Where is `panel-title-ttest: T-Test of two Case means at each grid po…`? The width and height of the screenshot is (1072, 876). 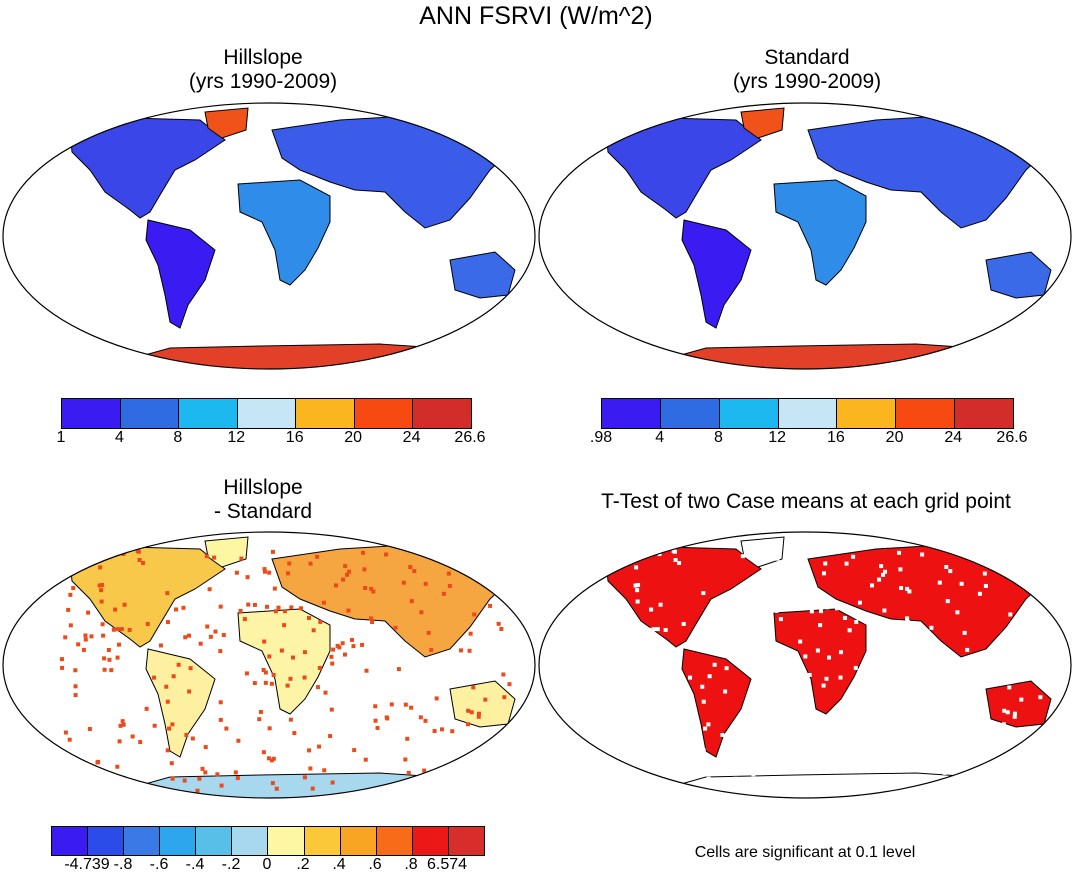
panel-title-ttest: T-Test of two Case means at each grid po… is located at coordinates (806, 501).